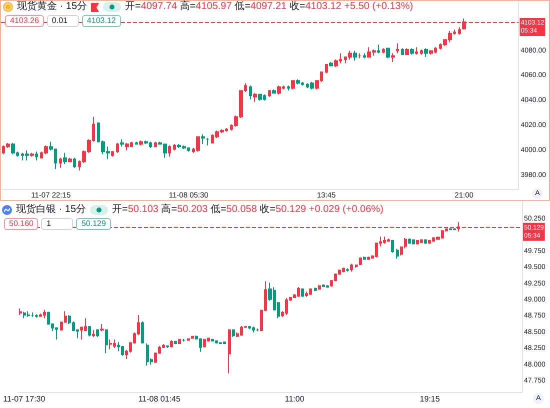 The height and width of the screenshot is (408, 550). What do you see at coordinates (52, 7) in the screenshot?
I see `chart-title: 现货黄金 · 15分` at bounding box center [52, 7].